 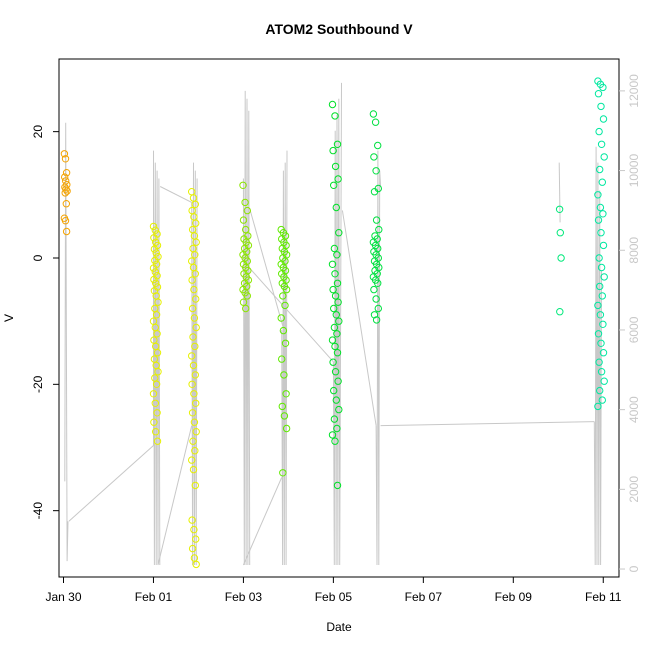 What do you see at coordinates (38, 257) in the screenshot?
I see `y-tick-label: 0` at bounding box center [38, 257].